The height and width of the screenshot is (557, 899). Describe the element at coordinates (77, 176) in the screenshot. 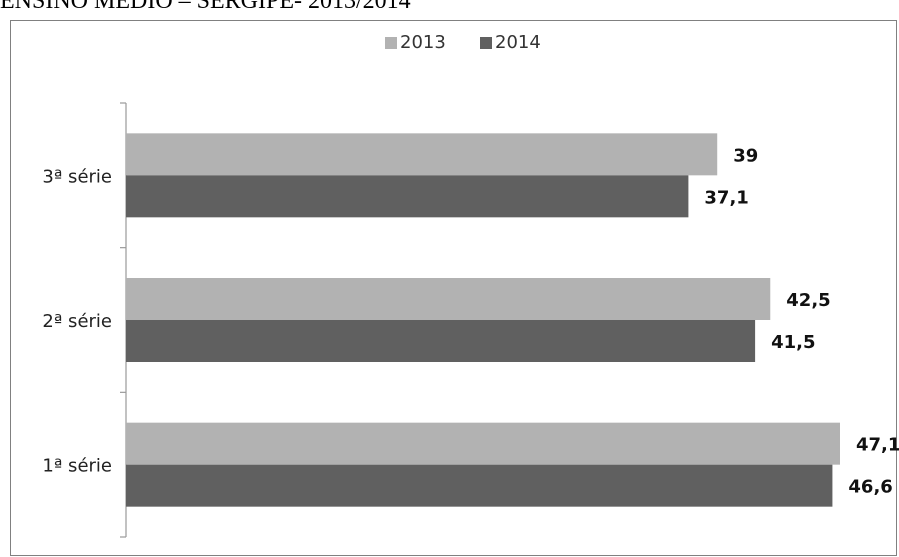

I see `category-tick-label: 3ª série` at that location.